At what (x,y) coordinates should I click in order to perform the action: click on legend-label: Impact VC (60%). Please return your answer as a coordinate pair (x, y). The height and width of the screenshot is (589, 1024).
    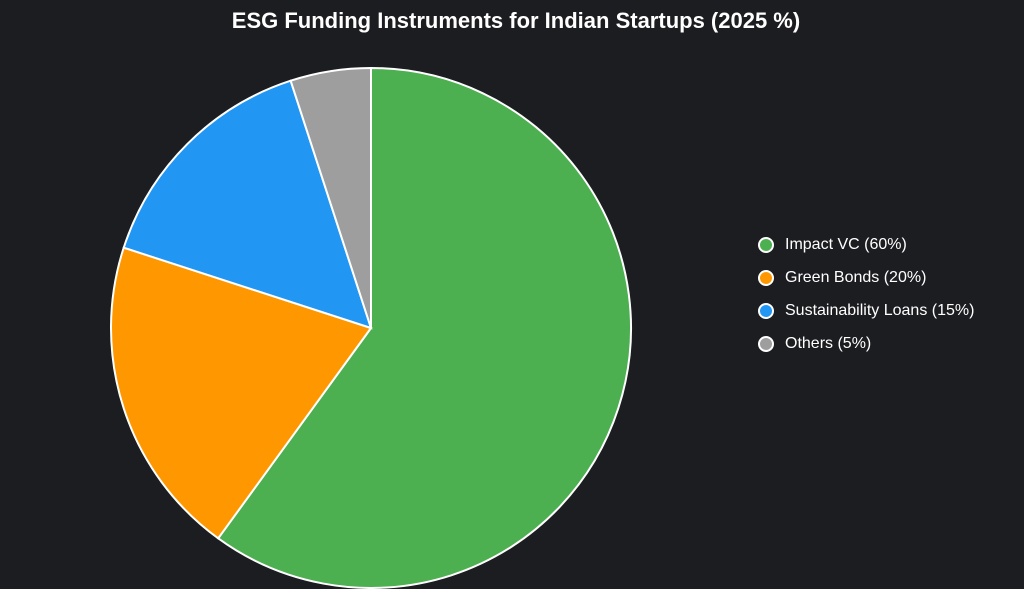
    Looking at the image, I should click on (846, 244).